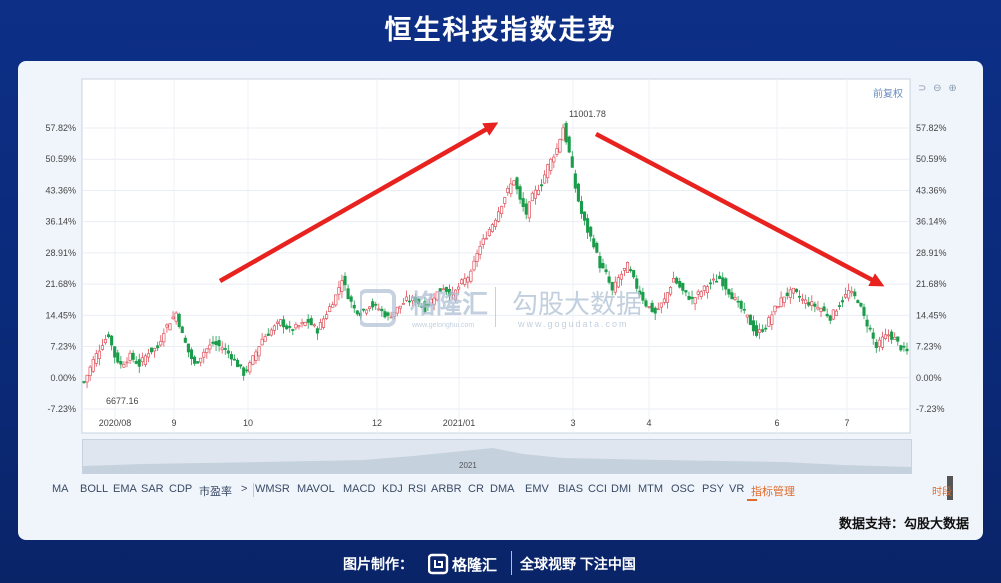  Describe the element at coordinates (215, 492) in the screenshot. I see `indicator-tab: 市盈率` at that location.